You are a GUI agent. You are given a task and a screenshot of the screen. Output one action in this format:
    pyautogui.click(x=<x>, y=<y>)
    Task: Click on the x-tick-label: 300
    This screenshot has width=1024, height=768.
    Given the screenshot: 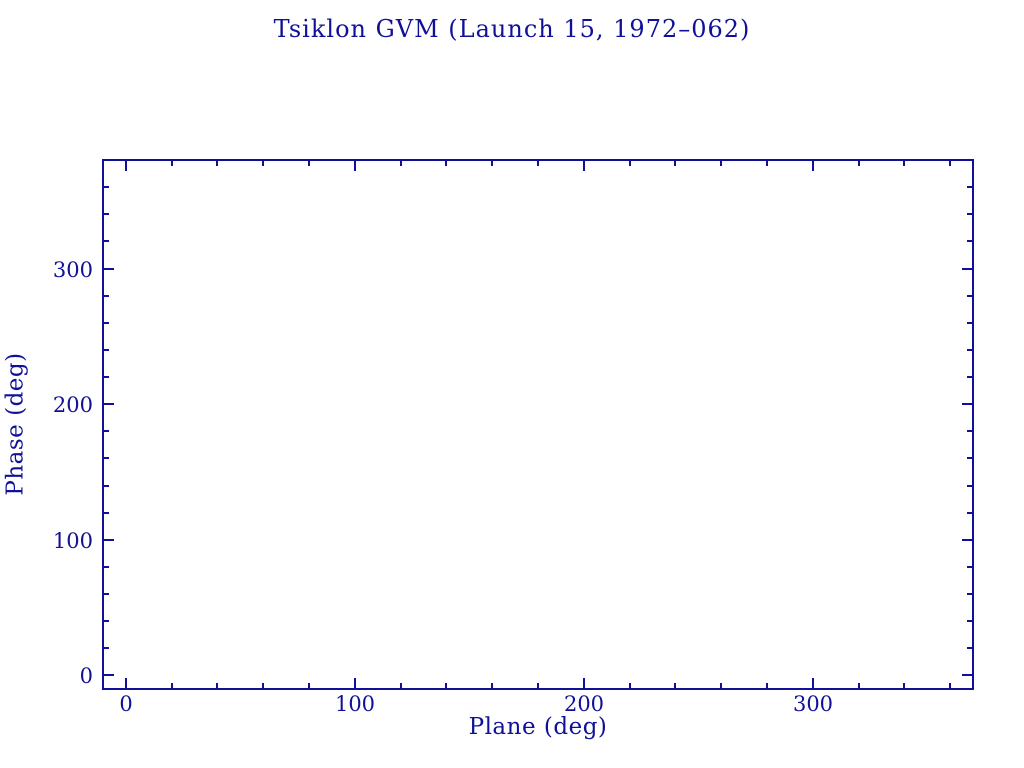 What is the action you would take?
    pyautogui.click(x=813, y=704)
    